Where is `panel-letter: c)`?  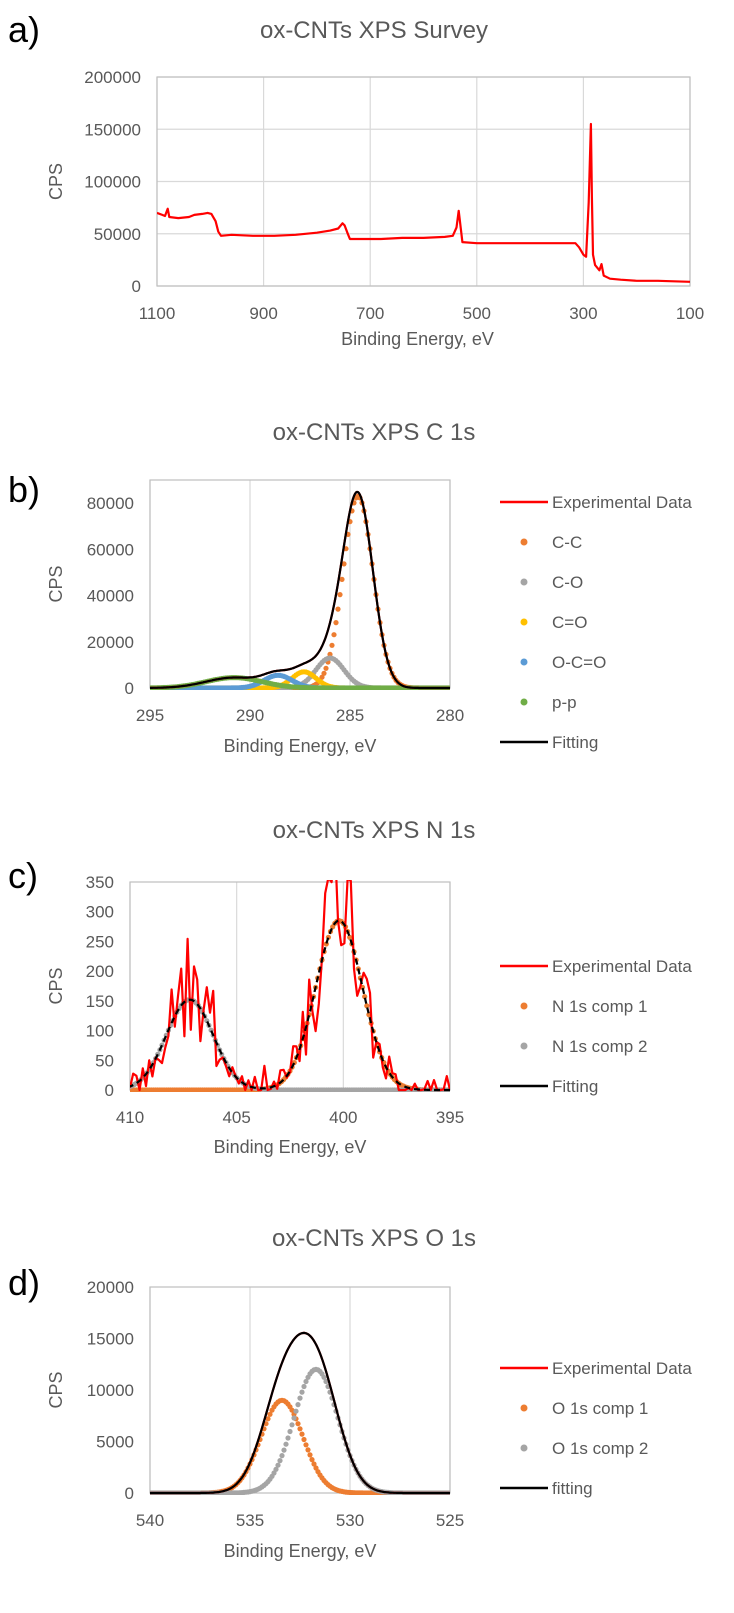
panel-letter: c) is located at coordinates (23, 875).